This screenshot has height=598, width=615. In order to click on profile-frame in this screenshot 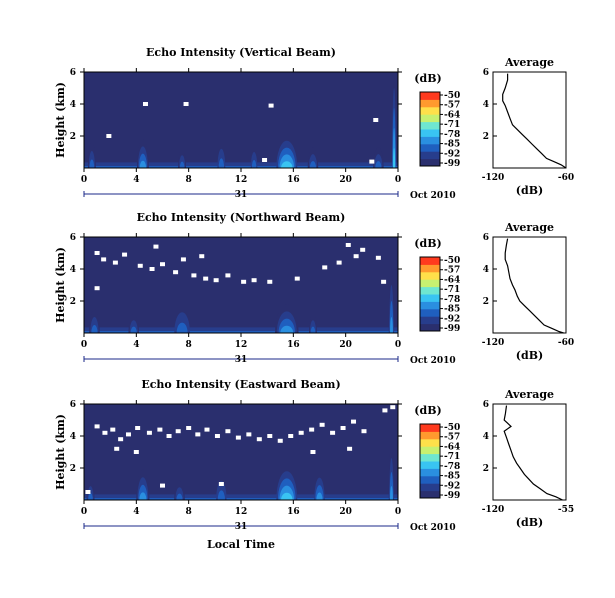, I will do `click(529, 120)`.